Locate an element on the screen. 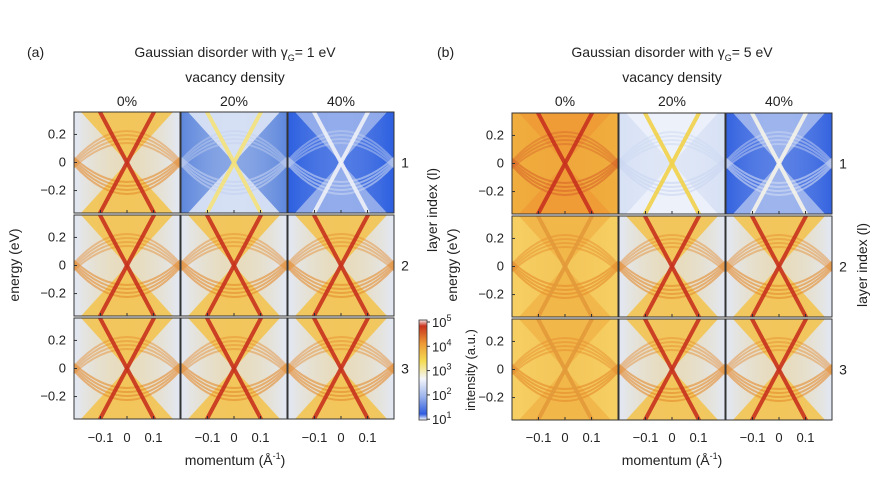  colorbar-tick-label: 10³ is located at coordinates (441, 370).